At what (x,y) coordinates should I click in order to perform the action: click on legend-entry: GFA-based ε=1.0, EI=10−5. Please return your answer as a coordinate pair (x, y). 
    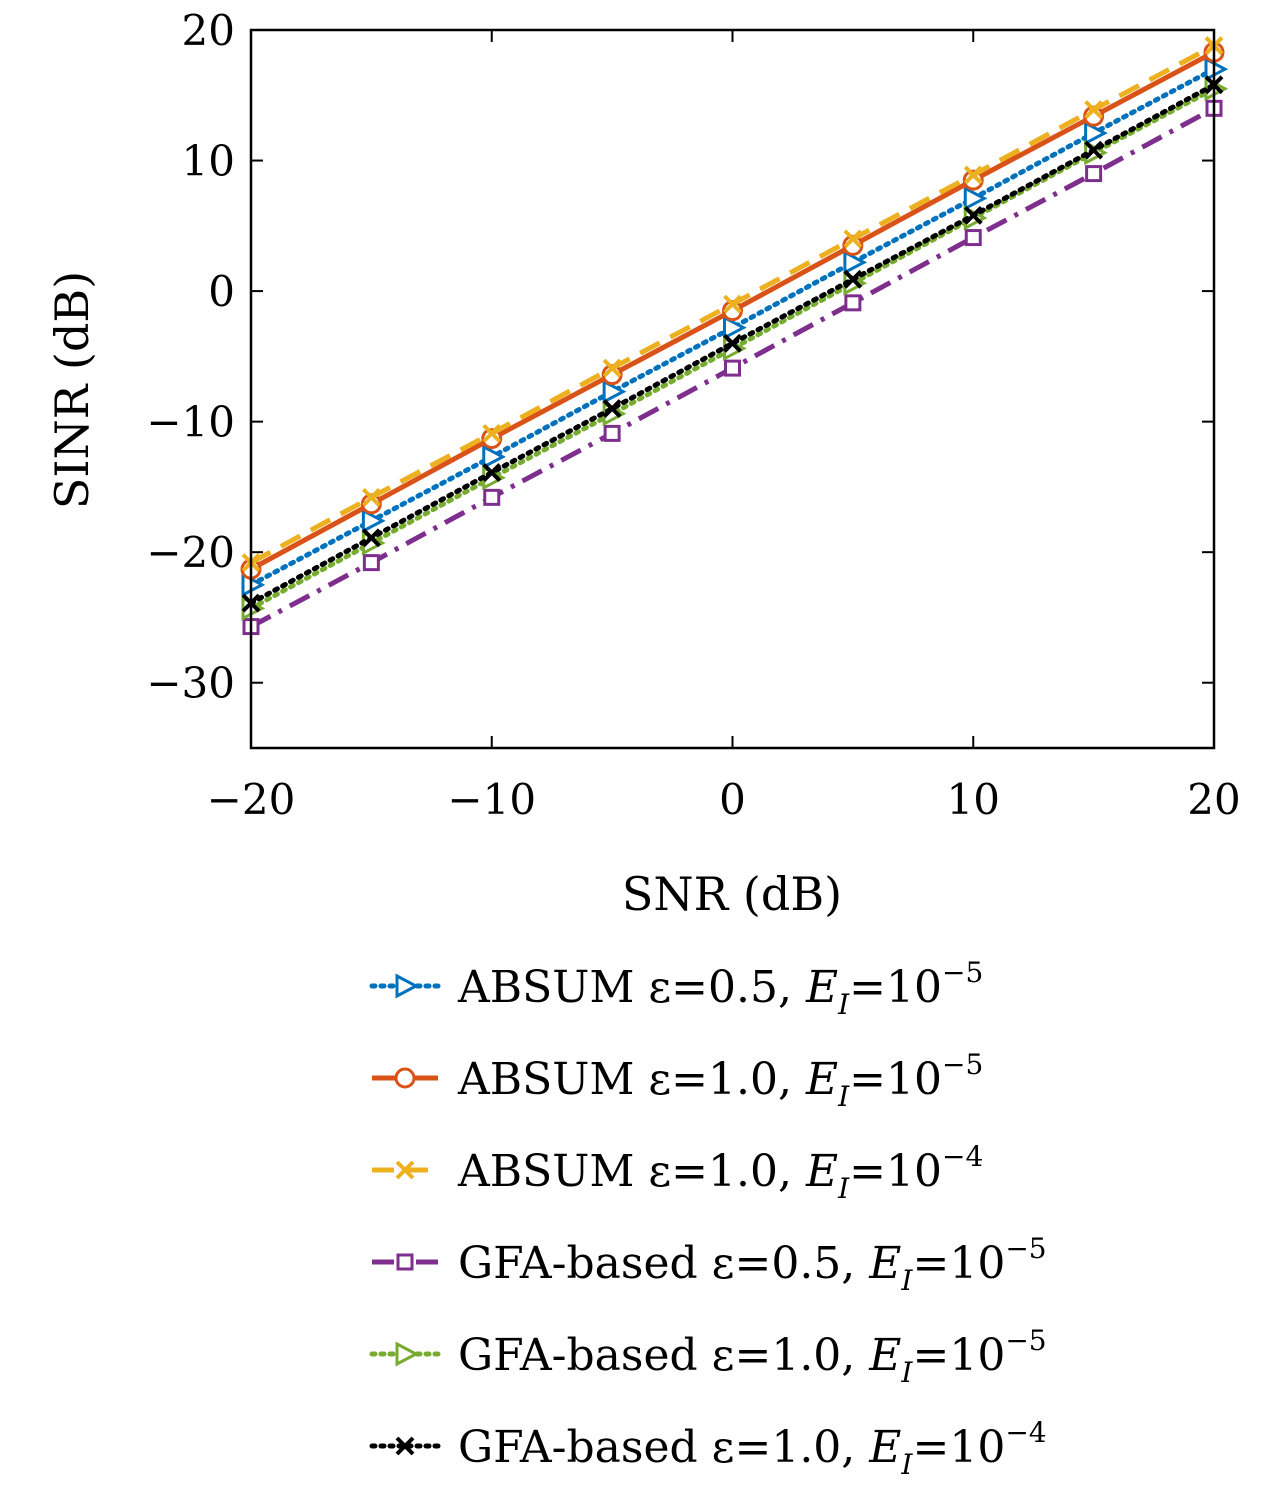
    Looking at the image, I should click on (708, 1356).